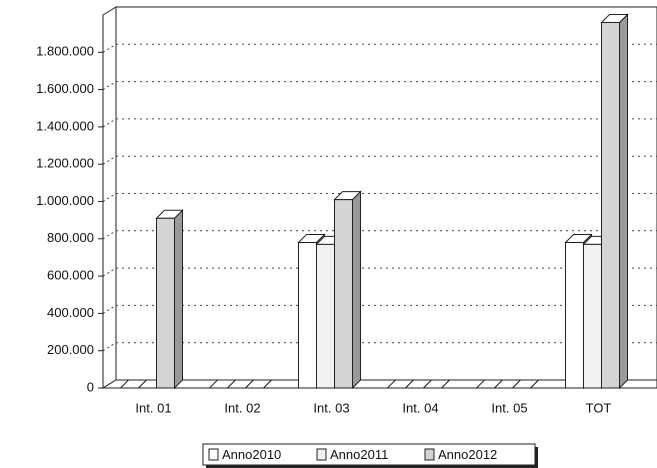 This screenshot has width=657, height=468. I want to click on legend: Anno2010 Anno2011 Anno2012, so click(370, 455).